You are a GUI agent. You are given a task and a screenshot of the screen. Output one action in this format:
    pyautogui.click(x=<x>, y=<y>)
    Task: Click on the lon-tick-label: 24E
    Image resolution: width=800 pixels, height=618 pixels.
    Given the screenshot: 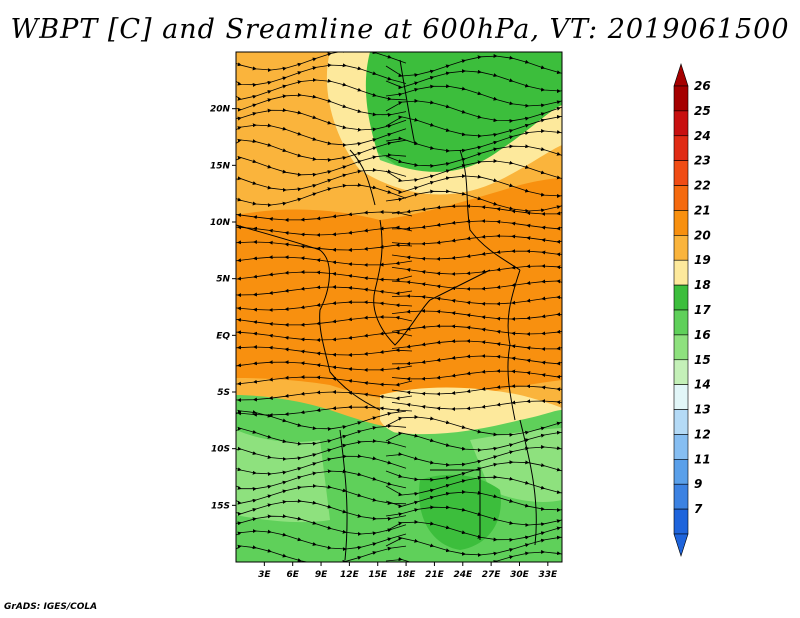 What is the action you would take?
    pyautogui.click(x=463, y=575)
    